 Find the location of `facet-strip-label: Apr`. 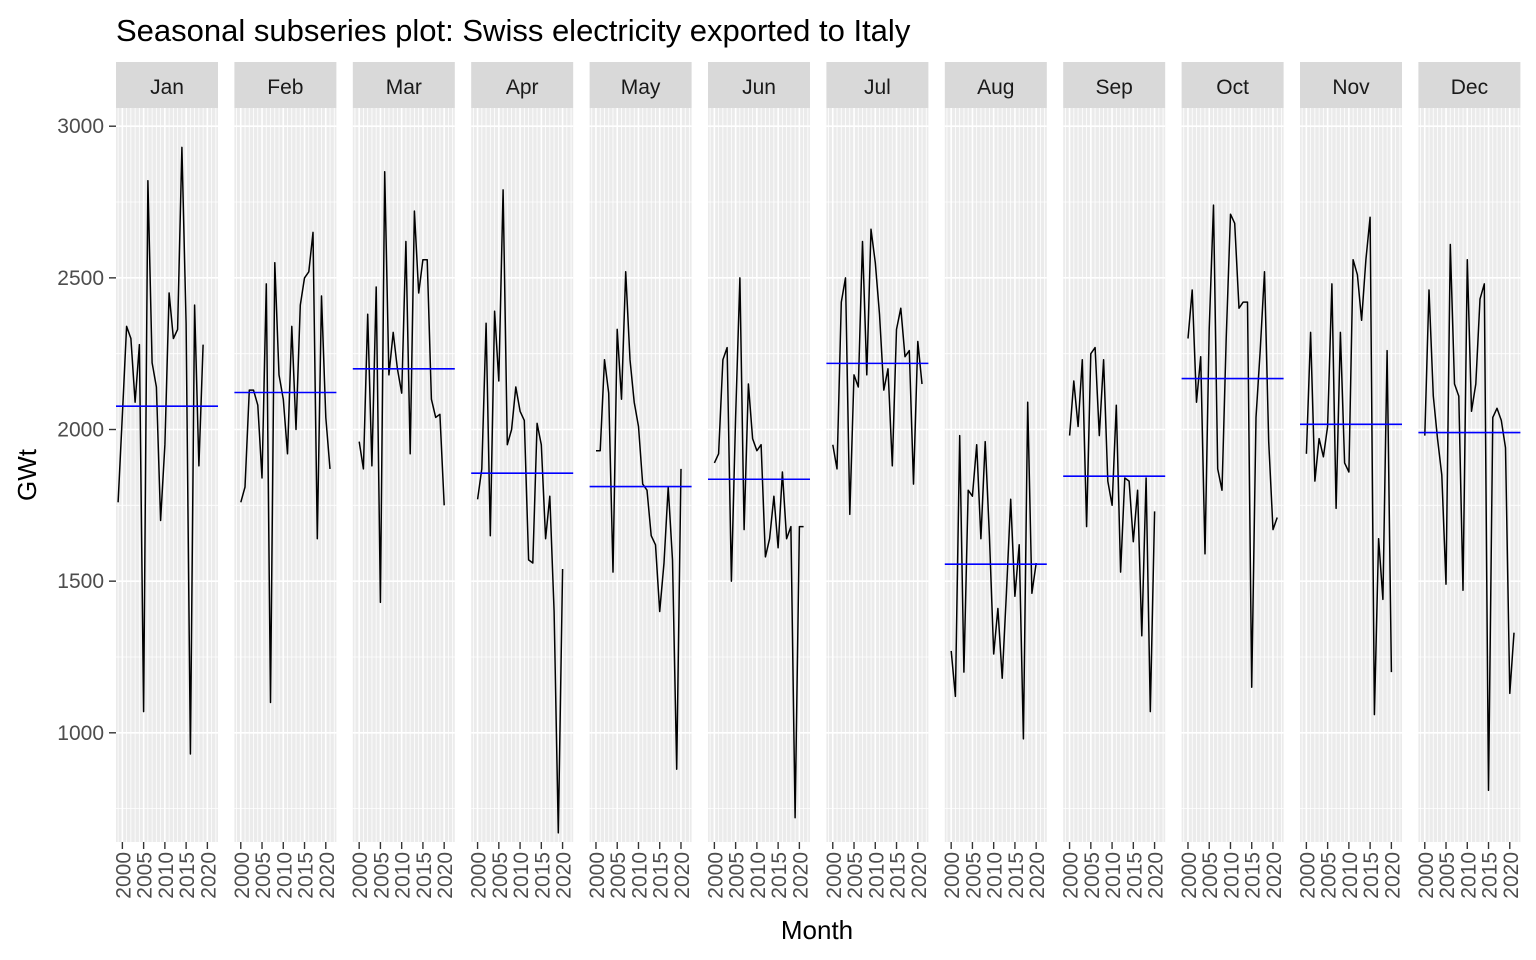

facet-strip-label: Apr is located at coordinates (522, 87).